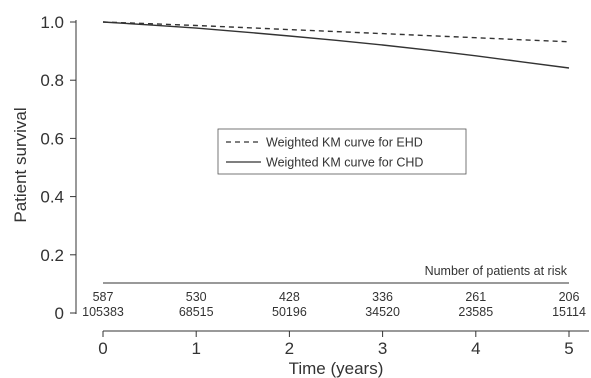 The width and height of the screenshot is (591, 378). I want to click on risk-table-title: Number of patients at risk, so click(496, 271).